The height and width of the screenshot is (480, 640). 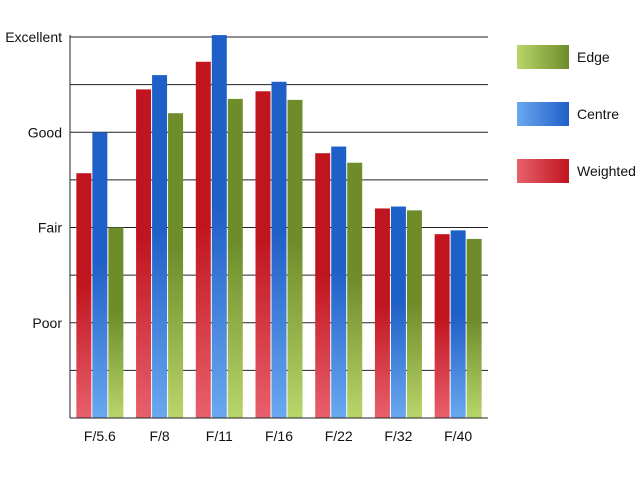 What do you see at coordinates (398, 436) in the screenshot?
I see `x-tick-label: F/32` at bounding box center [398, 436].